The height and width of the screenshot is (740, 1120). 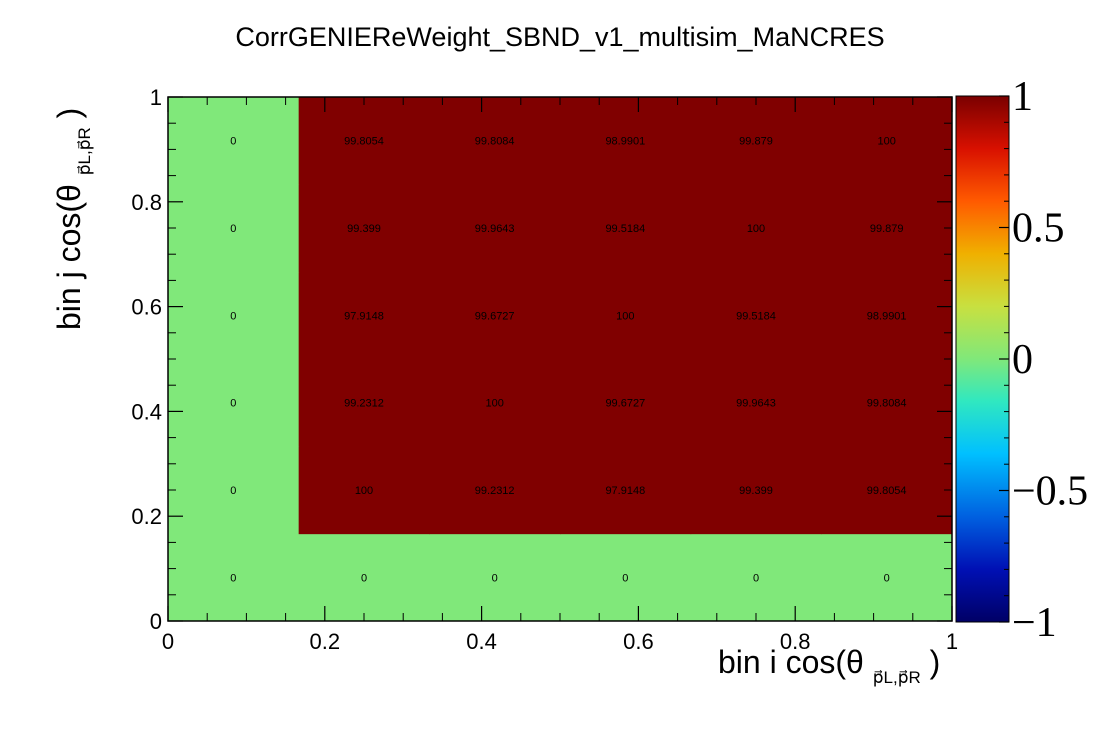 What do you see at coordinates (325, 641) in the screenshot?
I see `x-tick-label: 0.2` at bounding box center [325, 641].